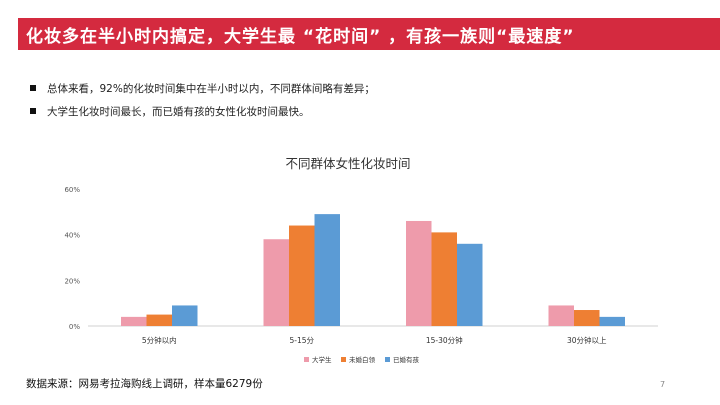  Describe the element at coordinates (587, 340) in the screenshot. I see `x-tick-label: 30分钟以上` at that location.